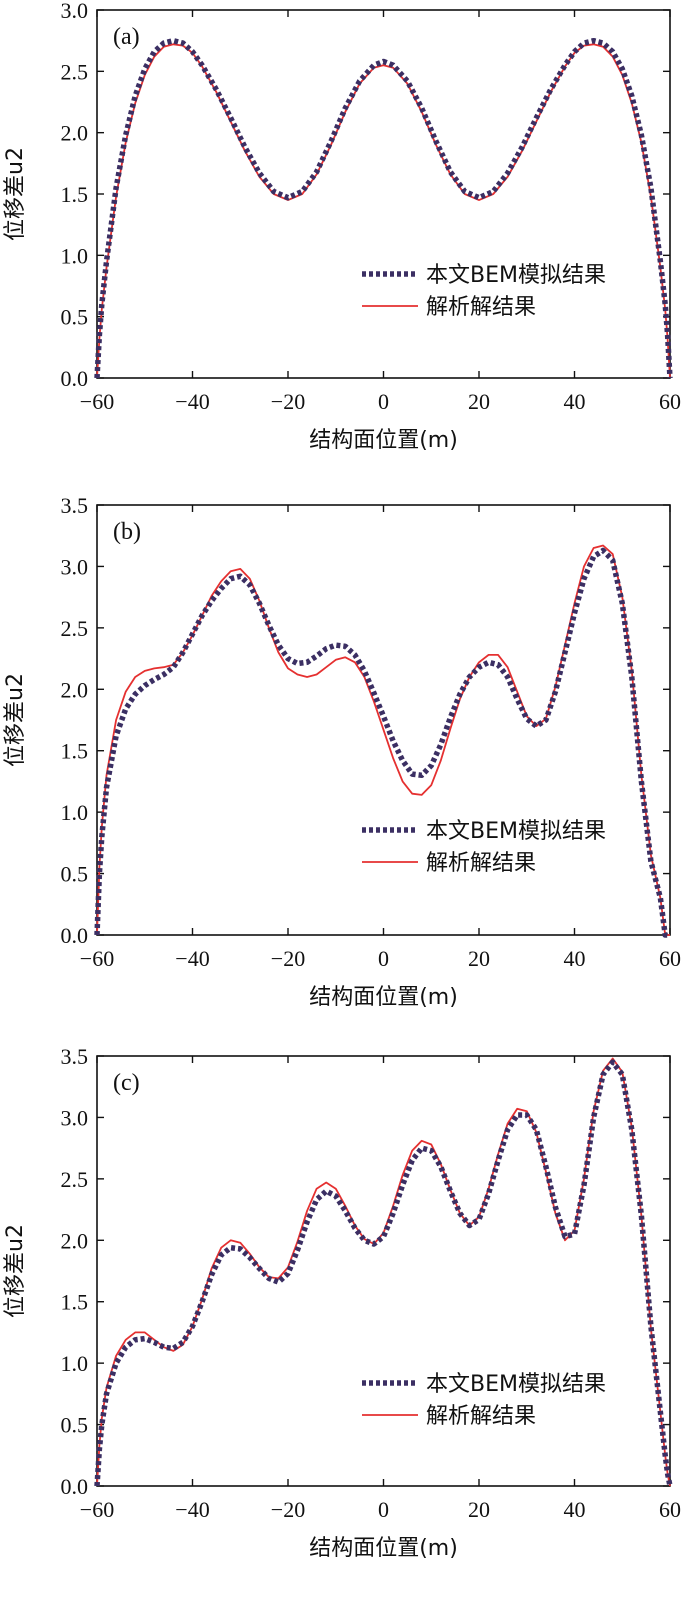 This screenshot has height=1607, width=700. What do you see at coordinates (127, 532) in the screenshot?
I see `panel-tag: (b)` at bounding box center [127, 532].